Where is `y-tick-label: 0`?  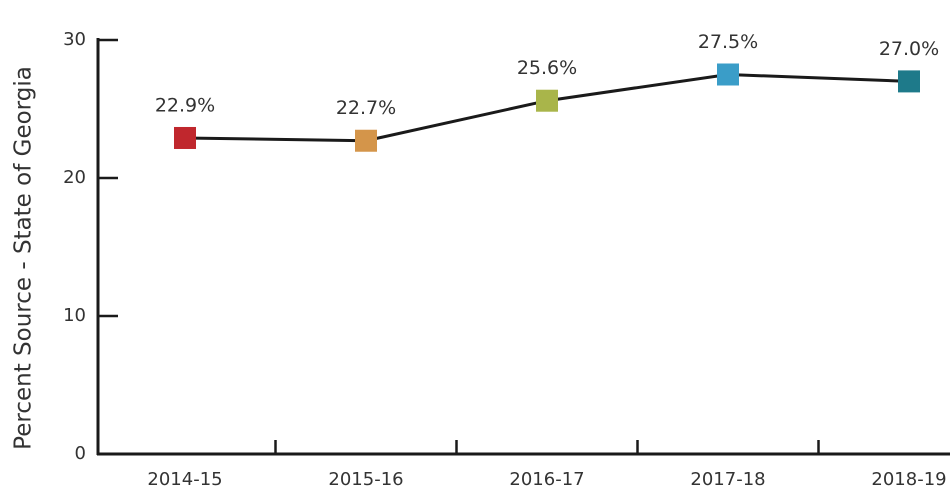
y-tick-label: 0 is located at coordinates (80, 453).